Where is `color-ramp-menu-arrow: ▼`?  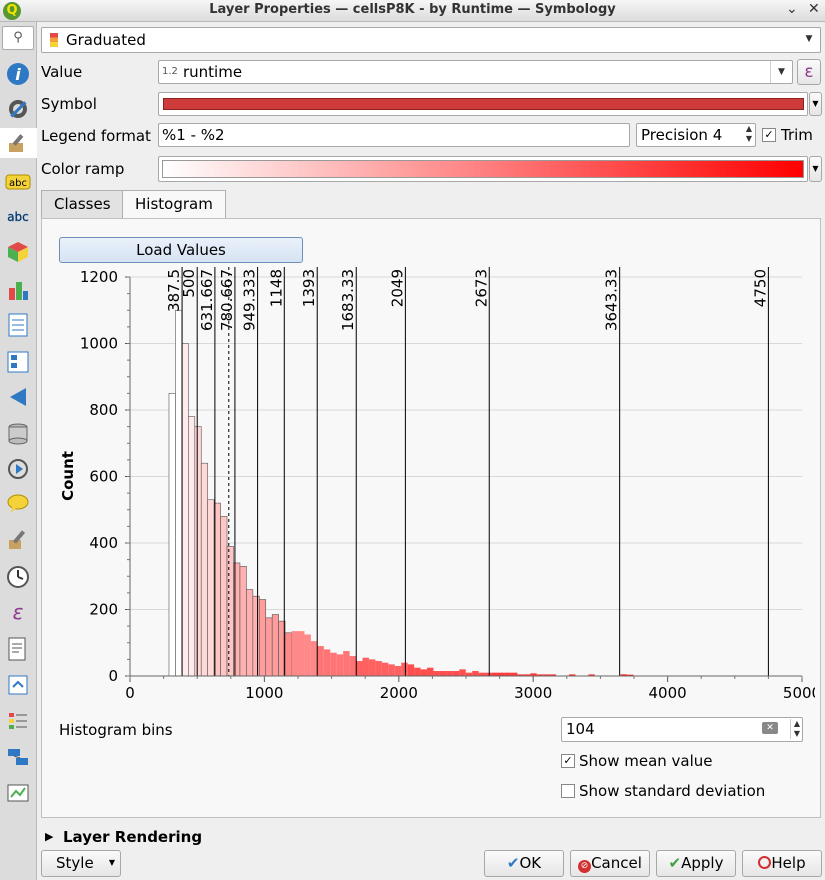 color-ramp-menu-arrow: ▼ is located at coordinates (815, 169).